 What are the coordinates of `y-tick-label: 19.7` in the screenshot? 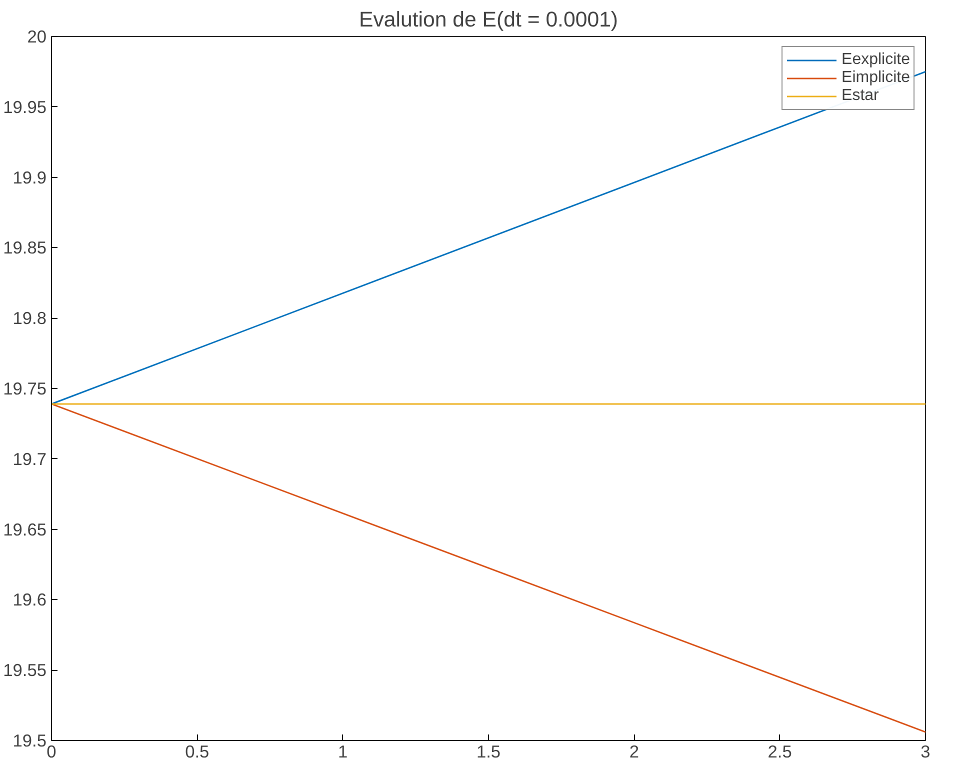 It's located at (29, 458).